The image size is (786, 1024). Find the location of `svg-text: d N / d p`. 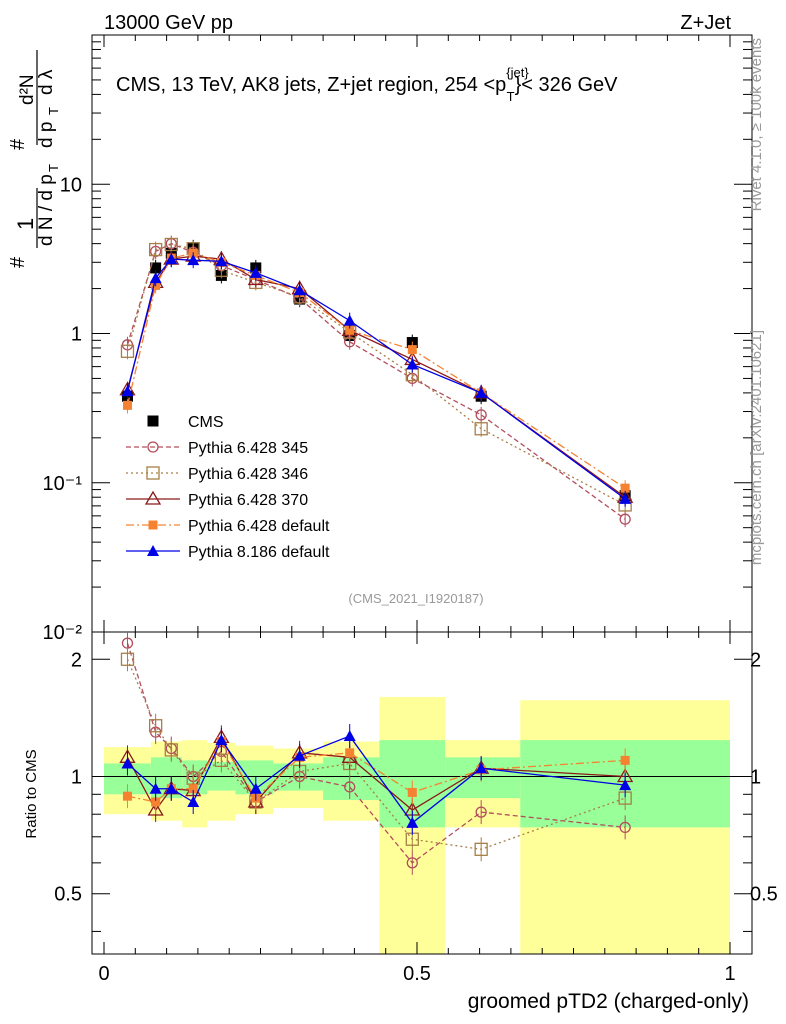

svg-text: d N / d p is located at coordinates (46, 210).